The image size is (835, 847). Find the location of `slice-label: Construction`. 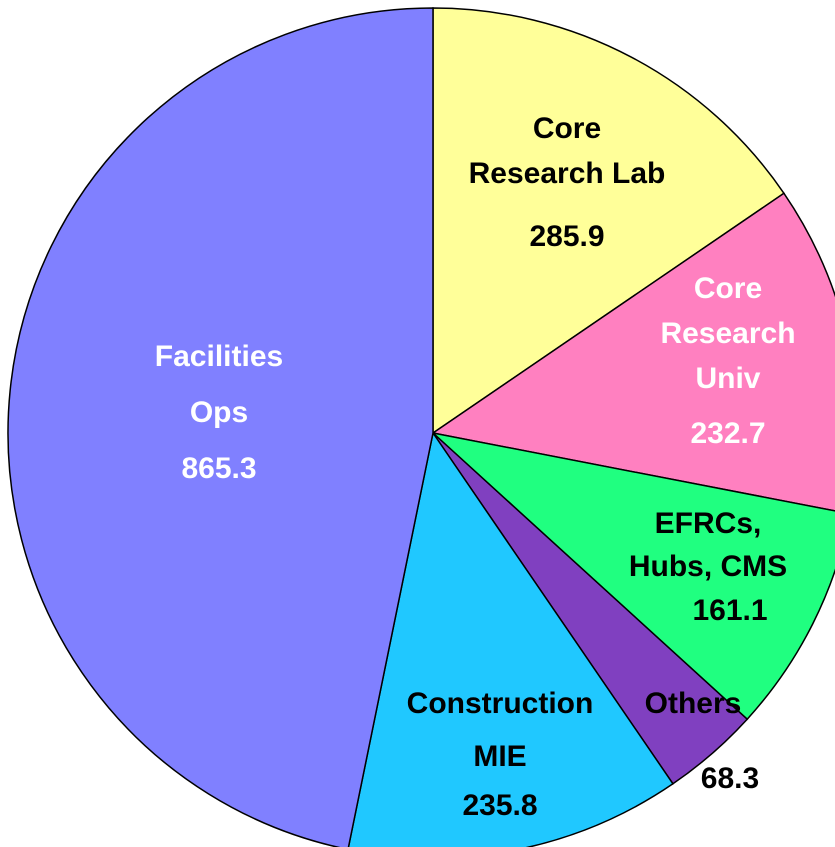

slice-label: Construction is located at coordinates (500, 703).